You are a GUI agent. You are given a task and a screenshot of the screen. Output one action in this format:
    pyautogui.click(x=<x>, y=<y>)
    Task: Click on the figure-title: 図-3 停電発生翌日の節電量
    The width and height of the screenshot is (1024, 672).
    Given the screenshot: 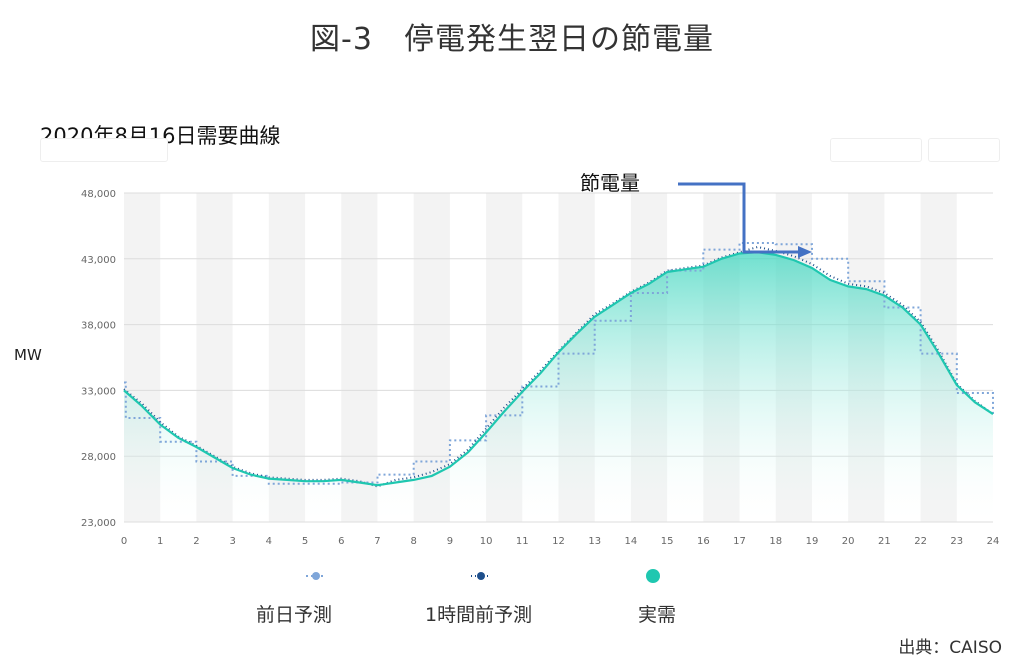 What is the action you would take?
    pyautogui.click(x=512, y=39)
    